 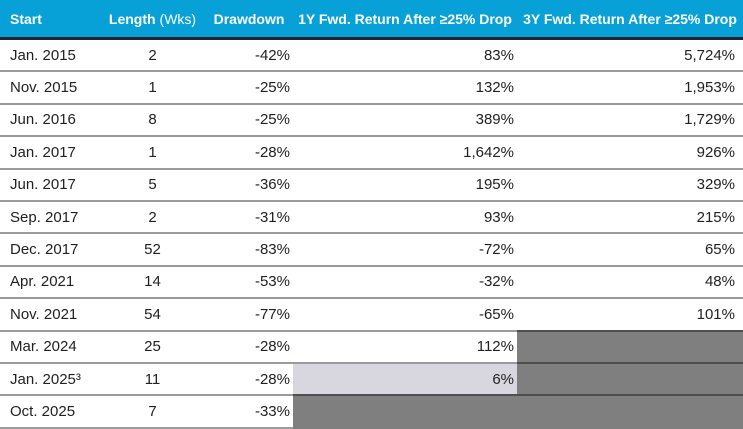 I want to click on cell-3y-return: 1,729%, so click(x=630, y=119).